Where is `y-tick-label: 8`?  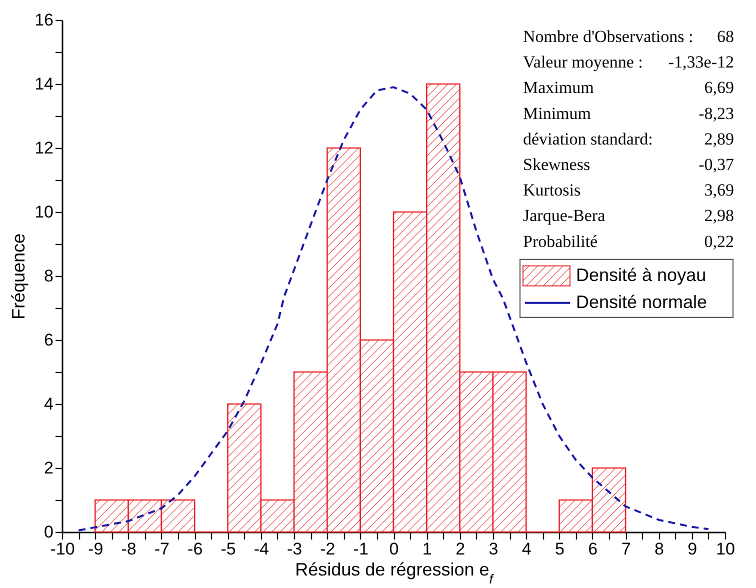 y-tick-label: 8 is located at coordinates (49, 276).